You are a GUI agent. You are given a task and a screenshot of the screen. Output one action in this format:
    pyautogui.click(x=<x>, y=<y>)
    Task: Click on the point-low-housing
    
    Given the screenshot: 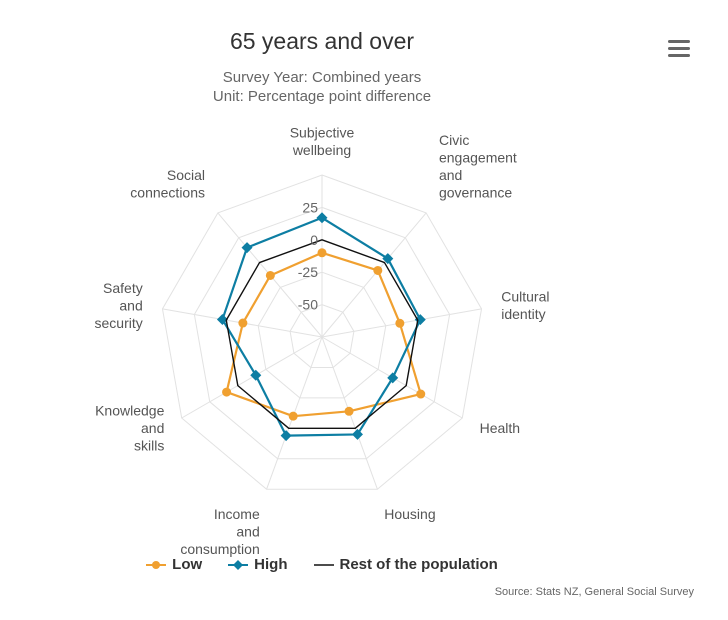 What is the action you would take?
    pyautogui.click(x=349, y=411)
    